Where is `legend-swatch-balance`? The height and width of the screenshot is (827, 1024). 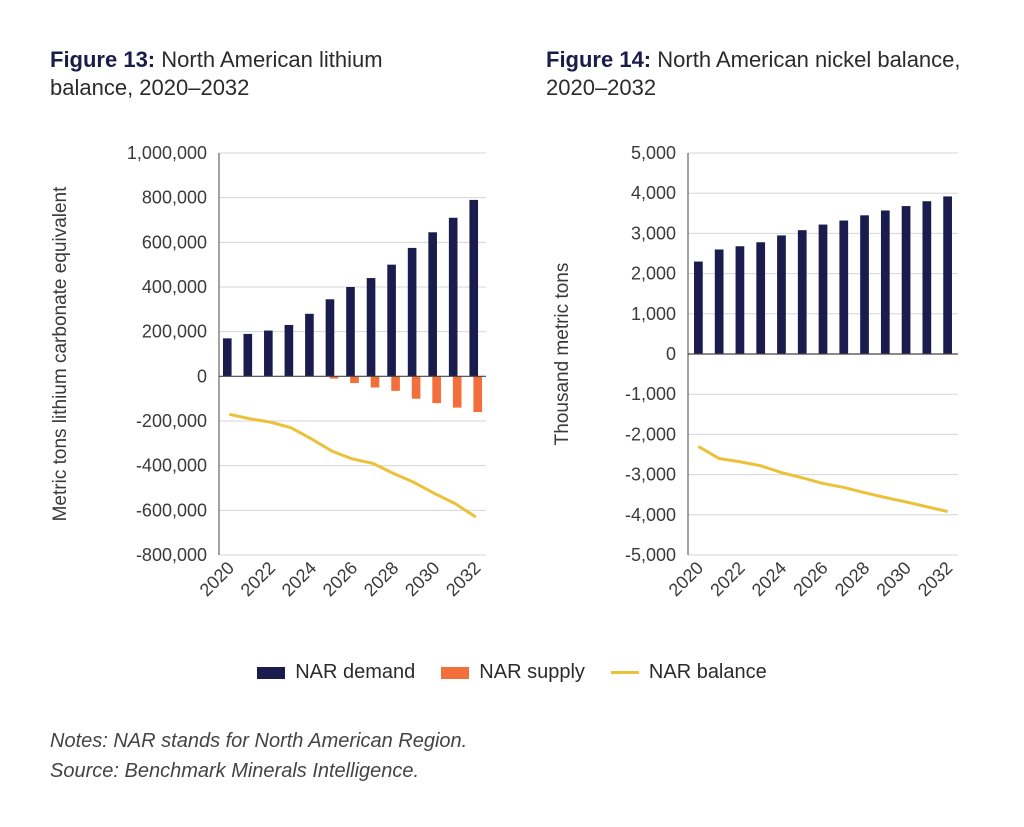 legend-swatch-balance is located at coordinates (624, 672).